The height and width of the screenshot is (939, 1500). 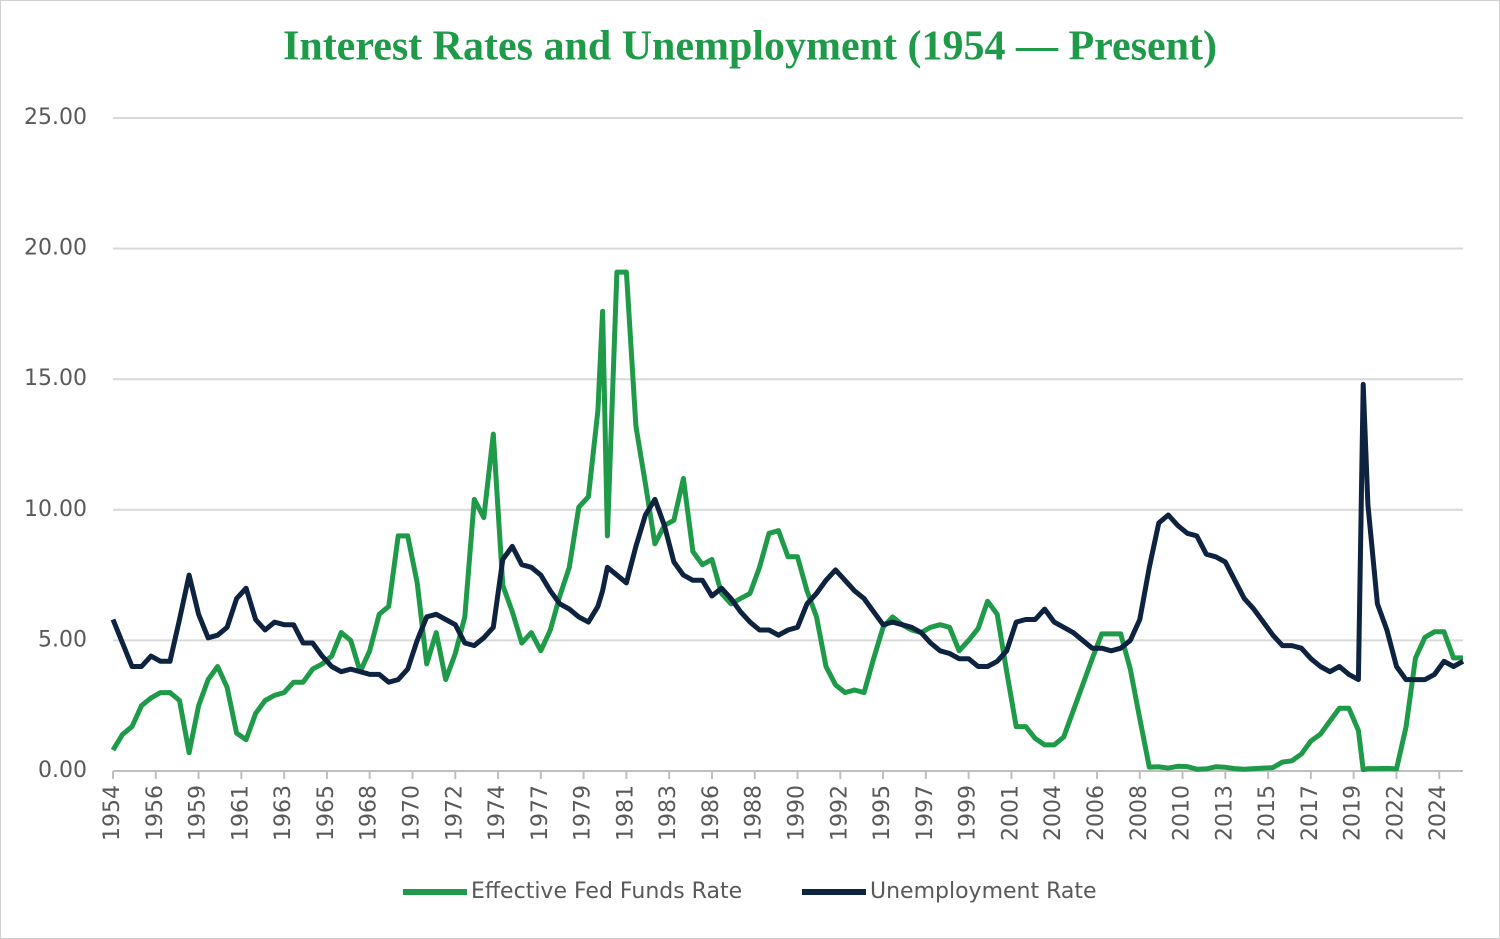 I want to click on x-tick-label: 1974, so click(x=497, y=813).